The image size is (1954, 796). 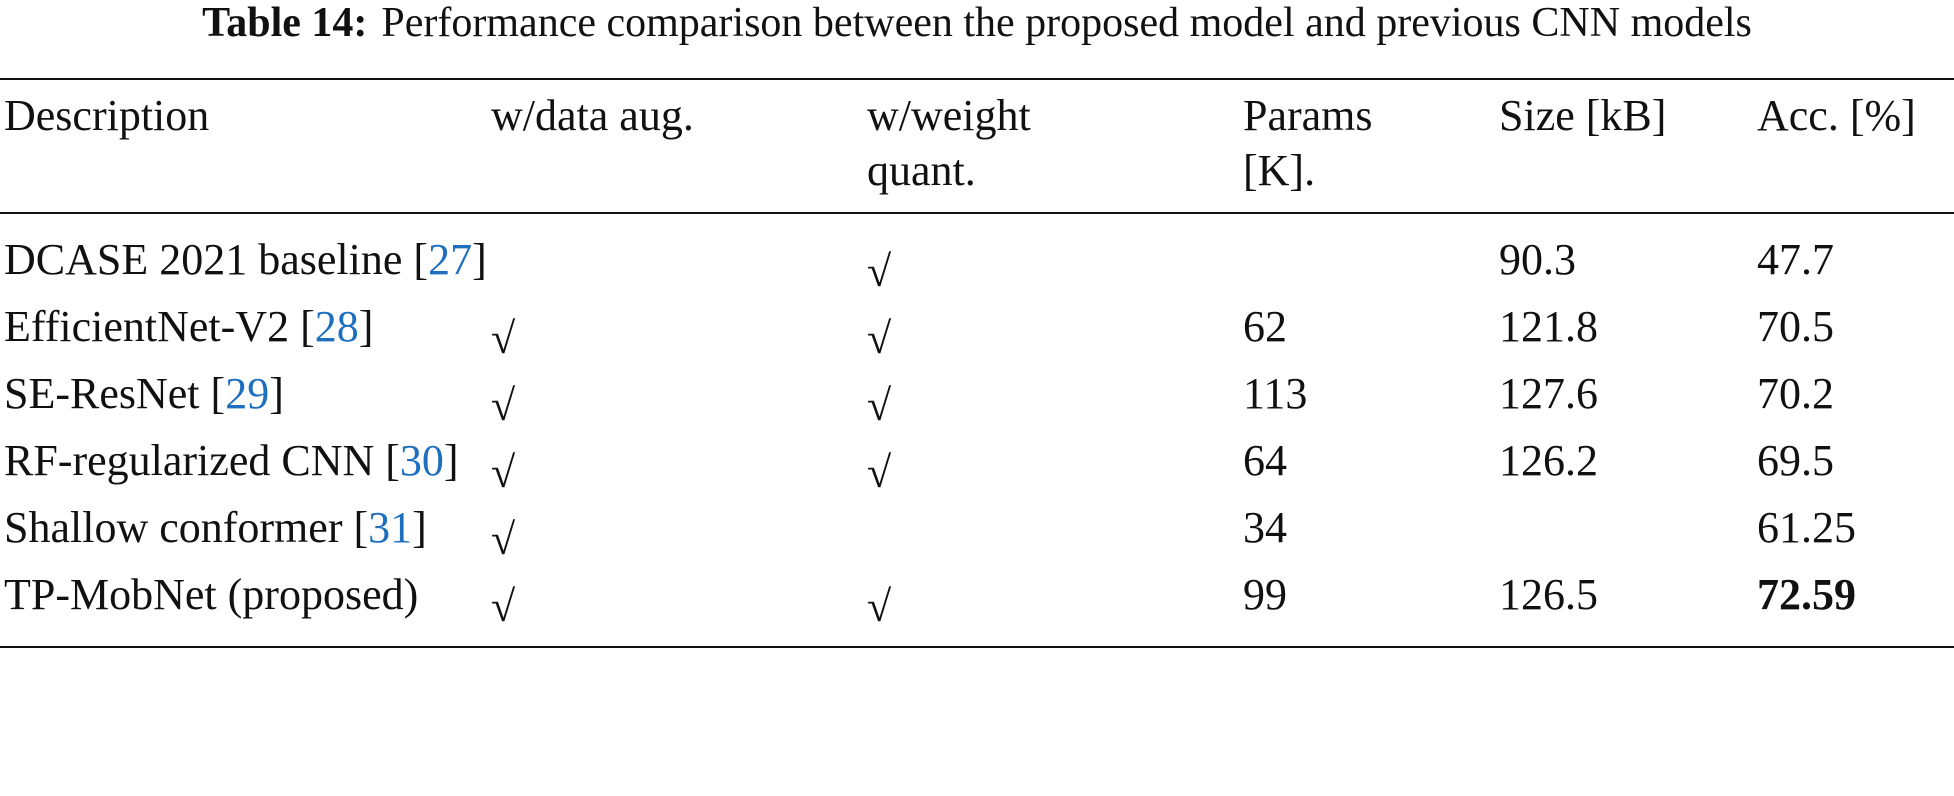 I want to click on cell-value: 113, so click(x=1275, y=393).